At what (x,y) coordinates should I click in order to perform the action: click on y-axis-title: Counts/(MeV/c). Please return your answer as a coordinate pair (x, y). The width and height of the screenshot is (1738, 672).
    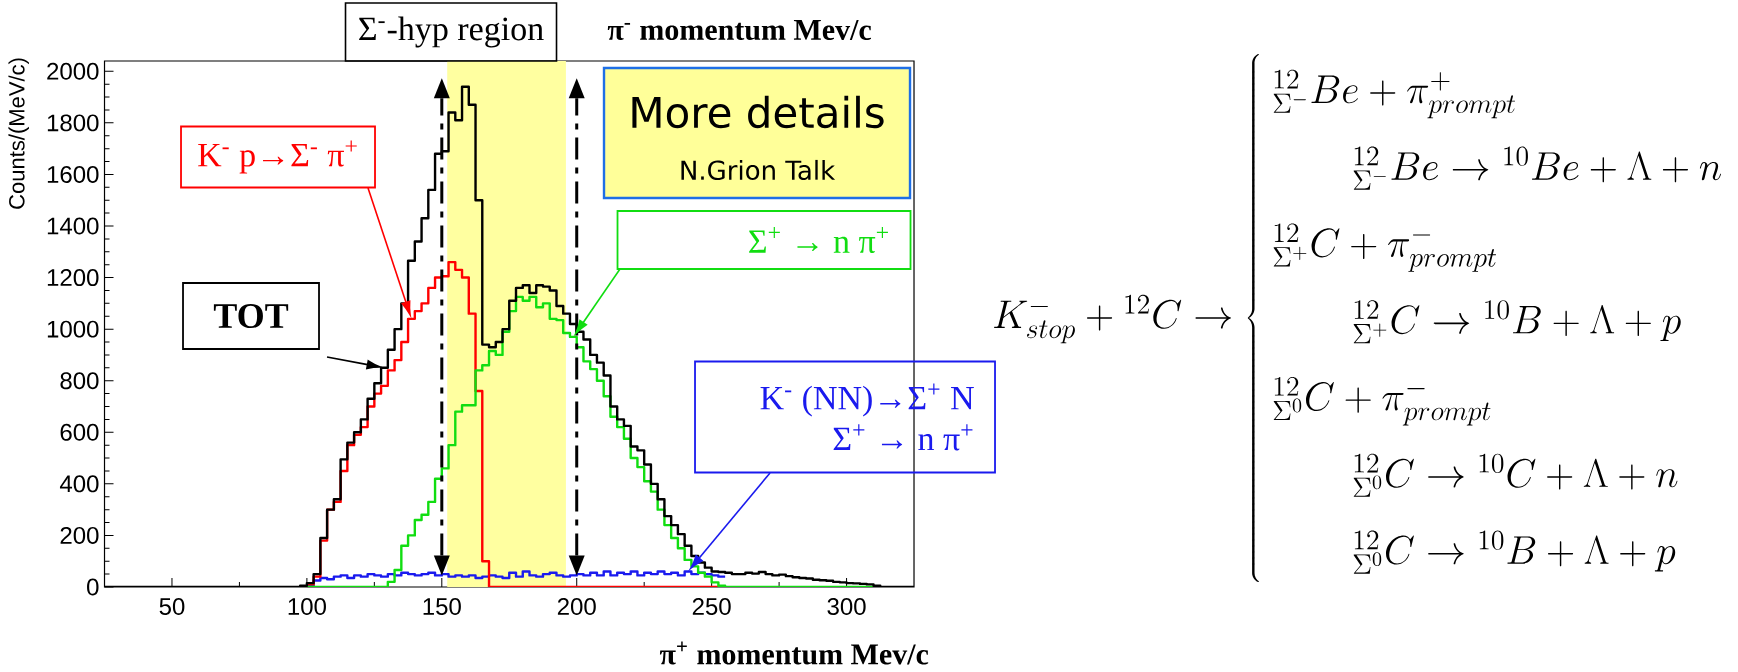
    Looking at the image, I should click on (18, 133).